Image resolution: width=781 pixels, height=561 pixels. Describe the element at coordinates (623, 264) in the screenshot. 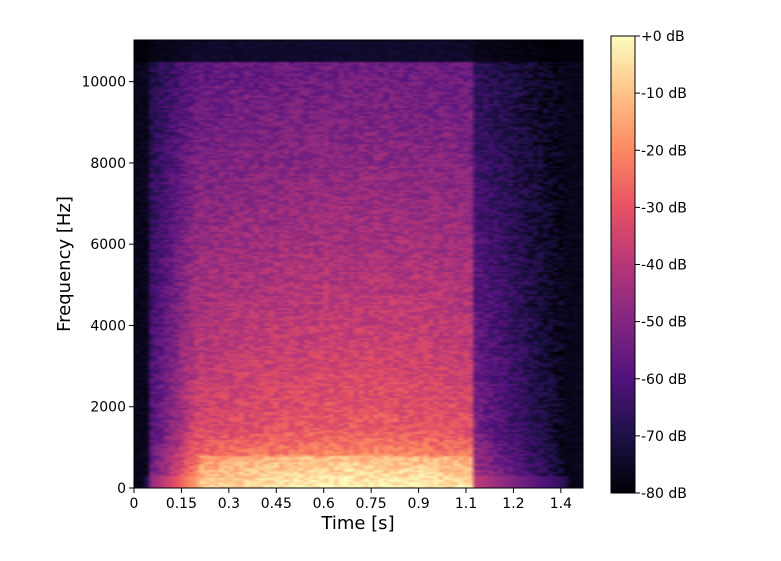

I see `colorbar` at that location.